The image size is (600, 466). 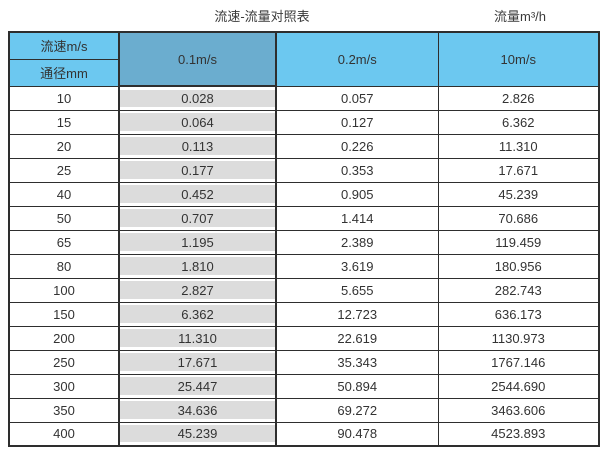 I want to click on table-row: 20 0.113 0.226 11.310, so click(x=304, y=146).